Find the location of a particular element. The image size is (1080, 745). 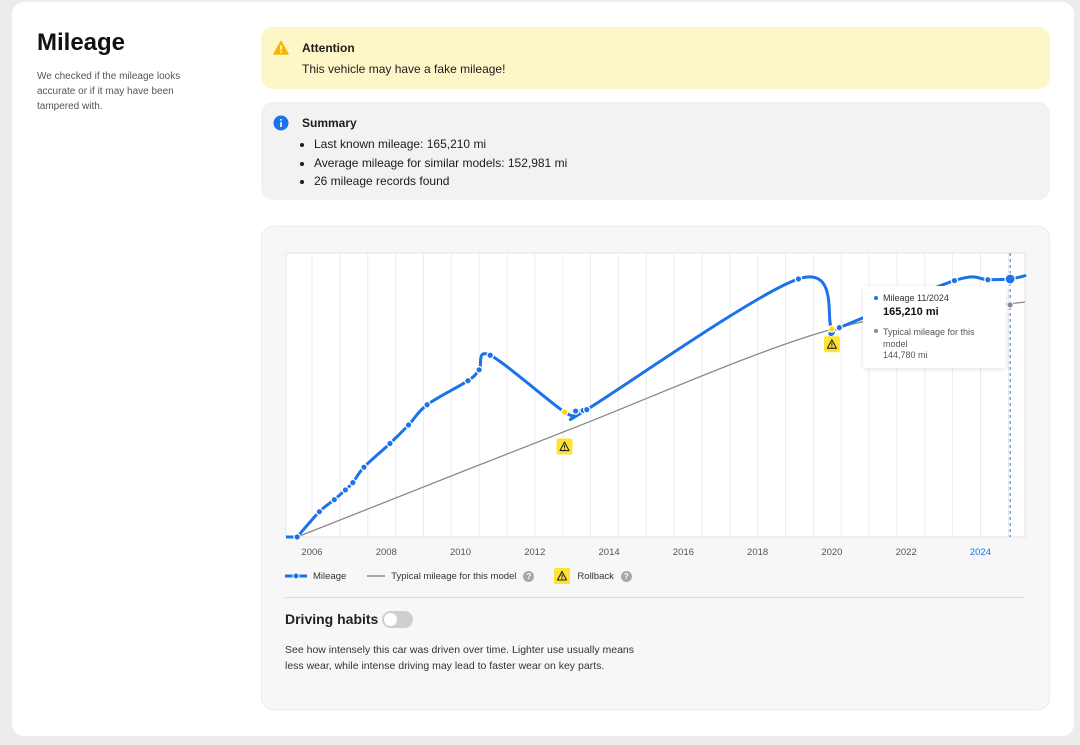

tooltip-mileage-value: 165,210 mi is located at coordinates (911, 312).